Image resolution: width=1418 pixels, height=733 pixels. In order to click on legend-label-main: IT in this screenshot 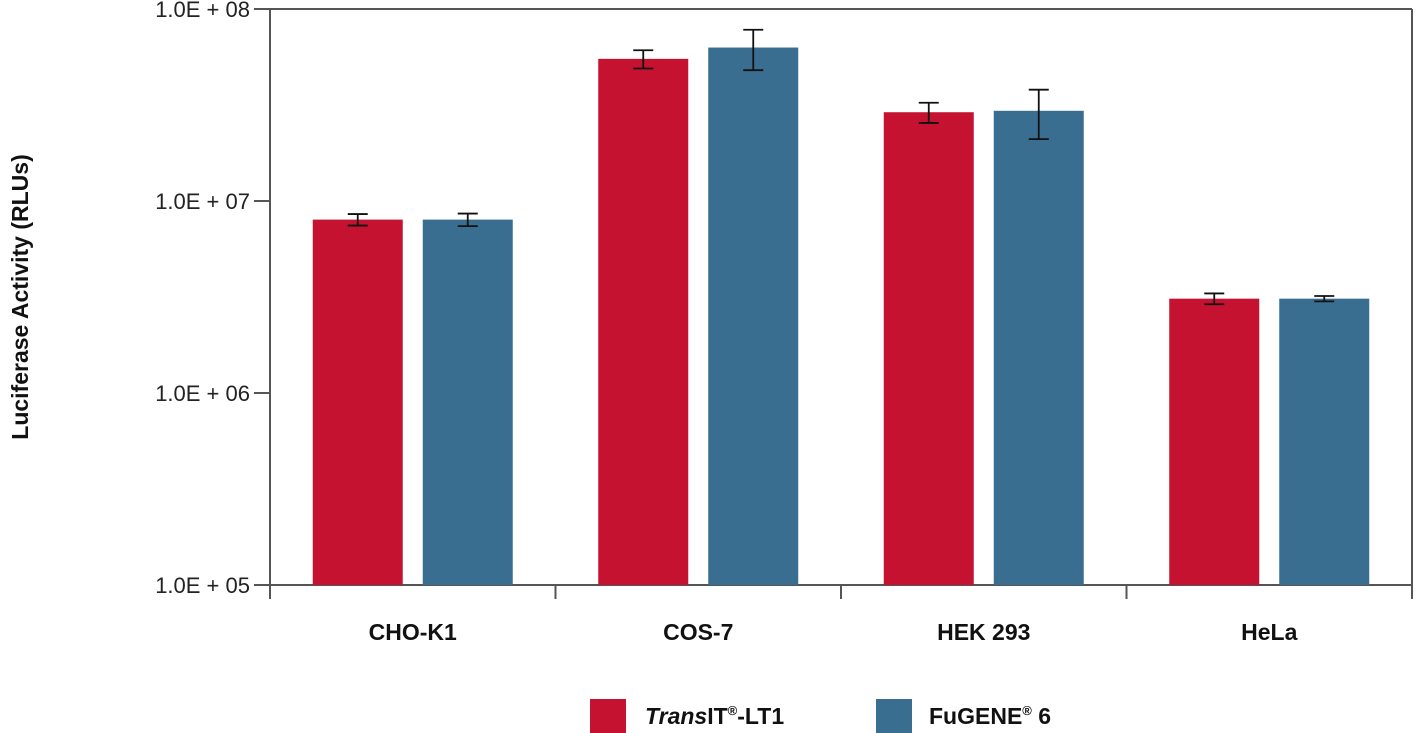, I will do `click(717, 716)`.